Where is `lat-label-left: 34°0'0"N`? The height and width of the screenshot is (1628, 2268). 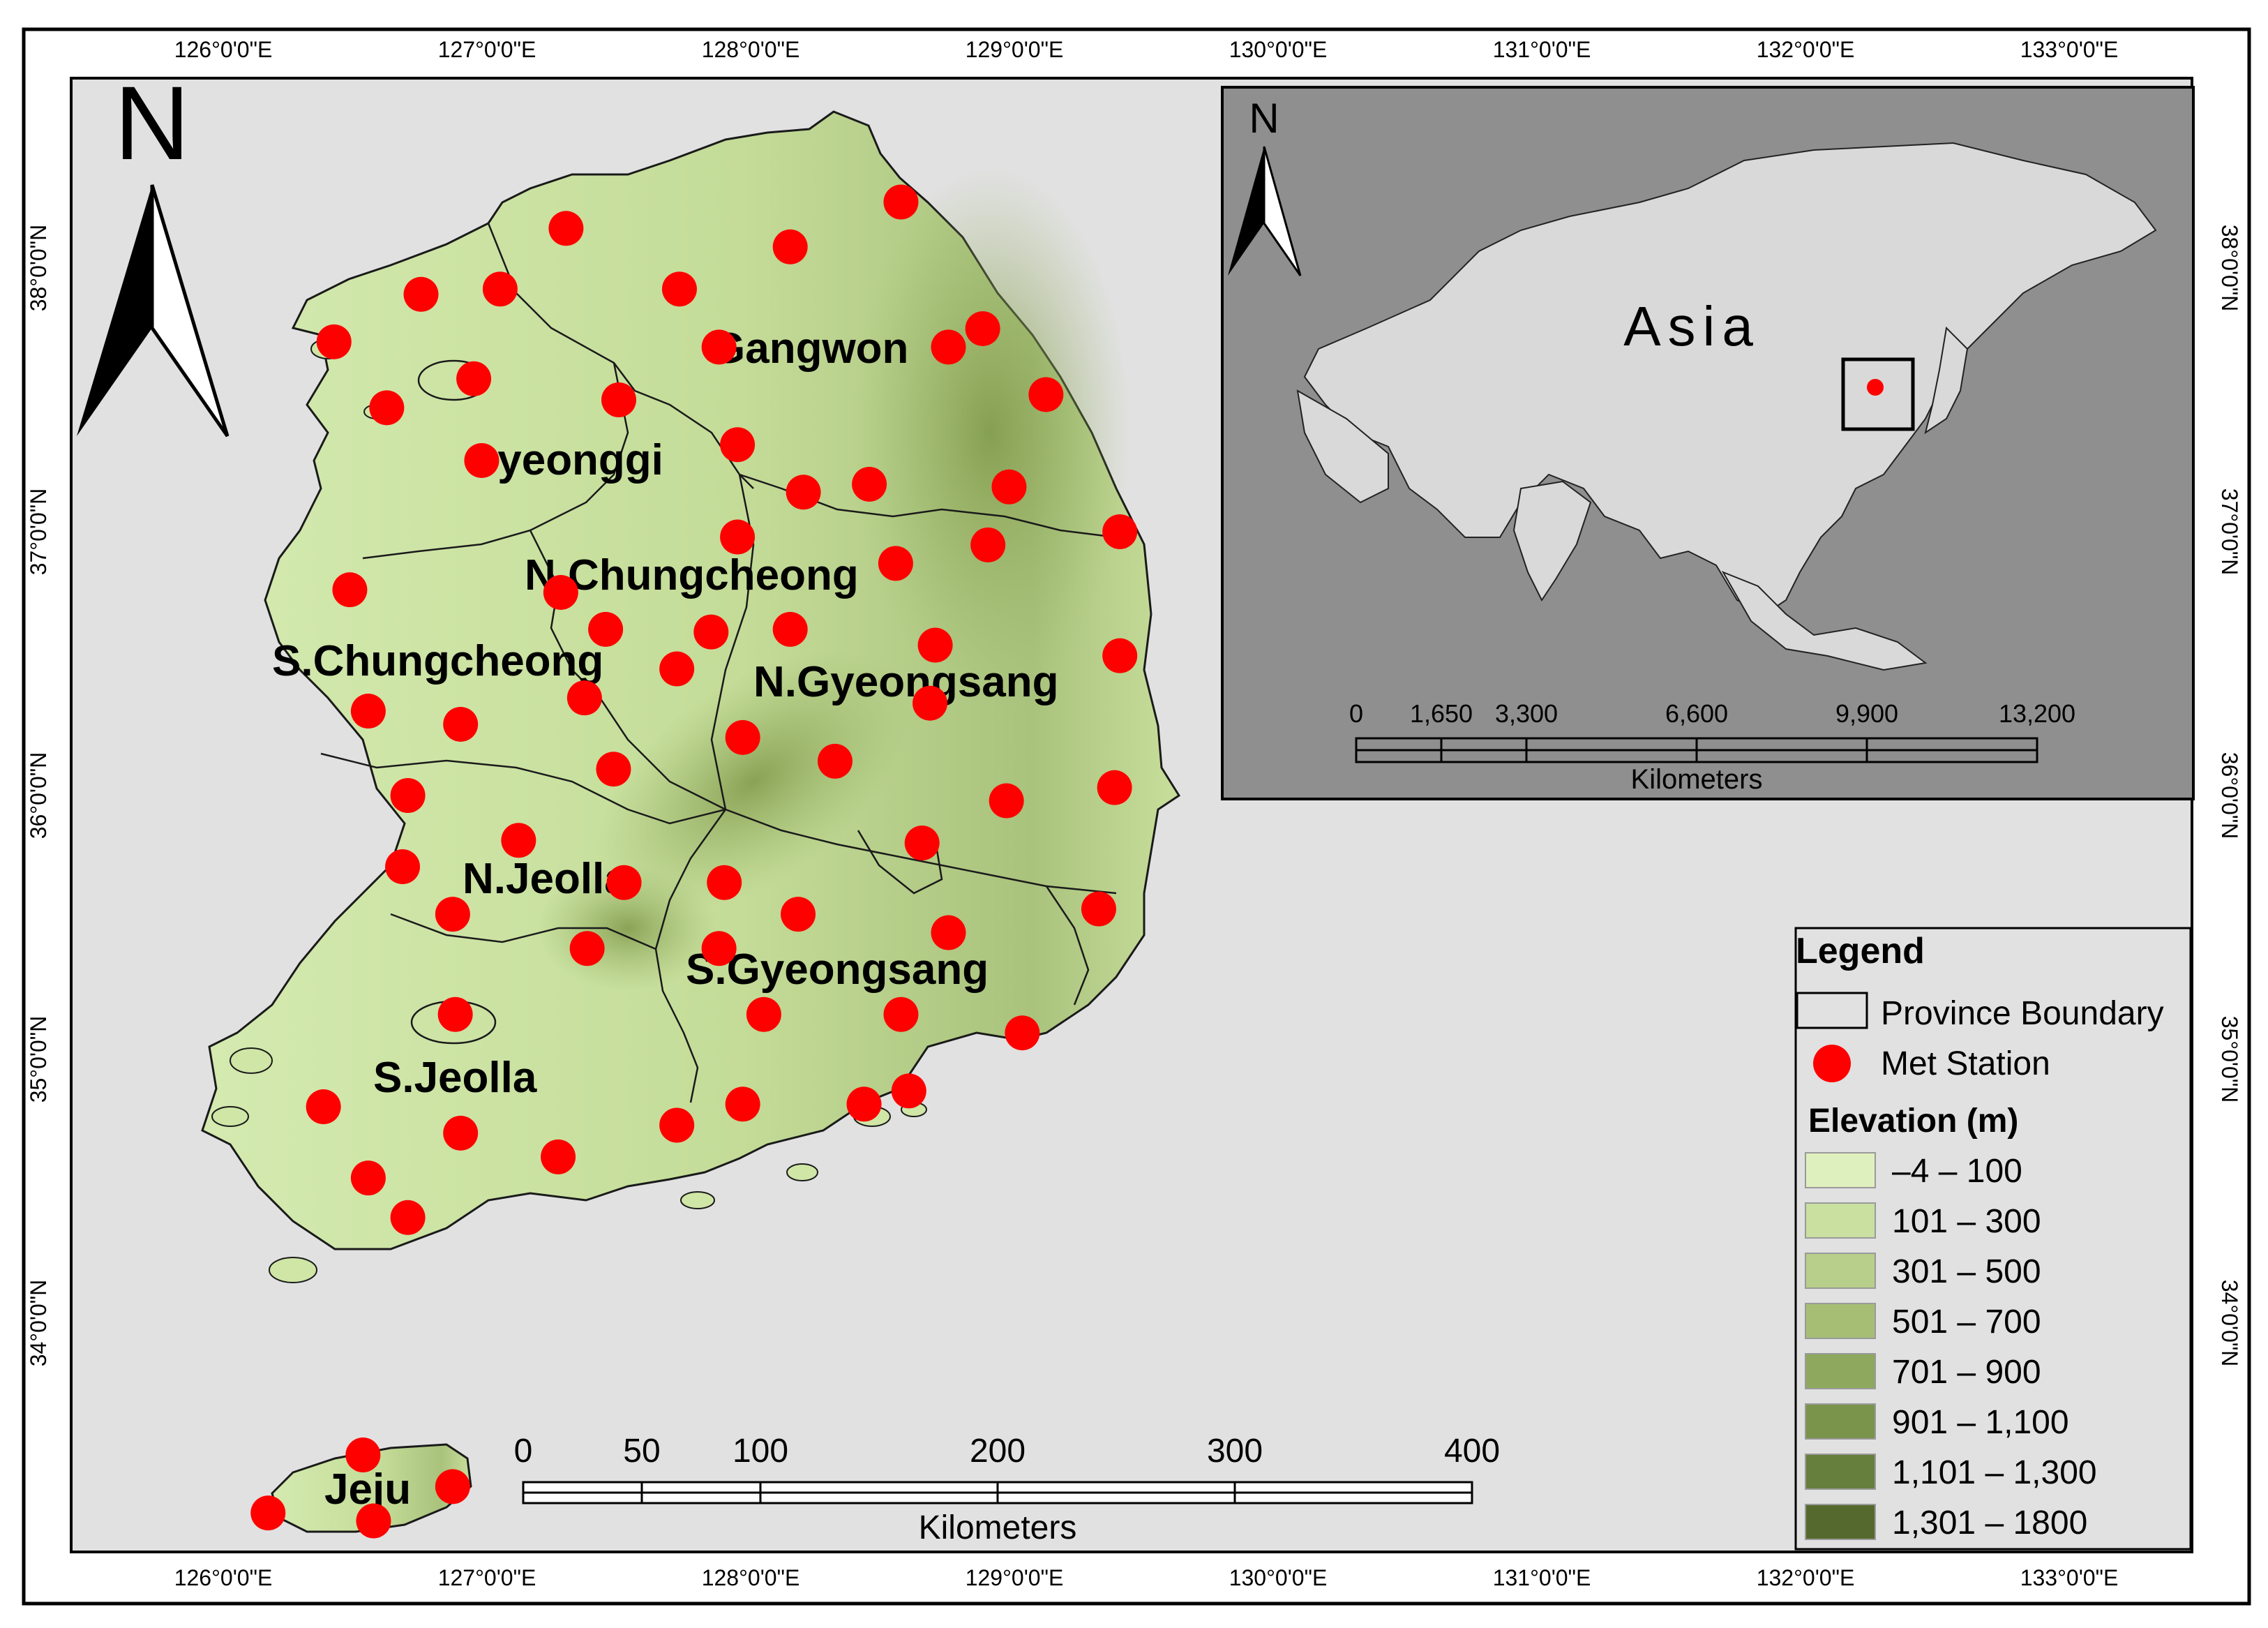
lat-label-left: 34°0'0"N is located at coordinates (38, 1323).